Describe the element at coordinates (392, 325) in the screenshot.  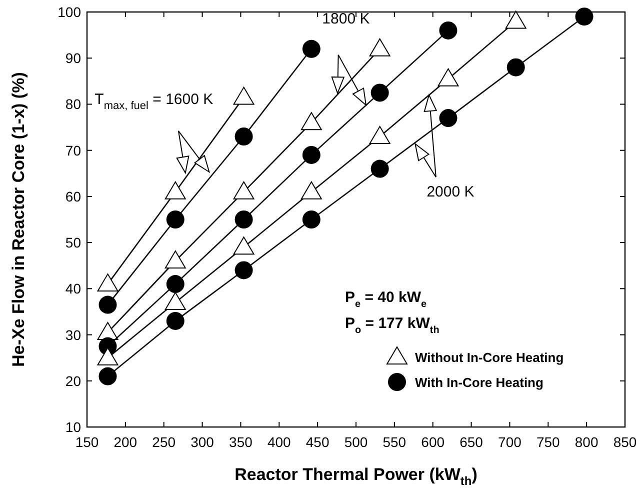
I see `annotation: P$_{o}$ = 177 kW$_{th}$` at that location.